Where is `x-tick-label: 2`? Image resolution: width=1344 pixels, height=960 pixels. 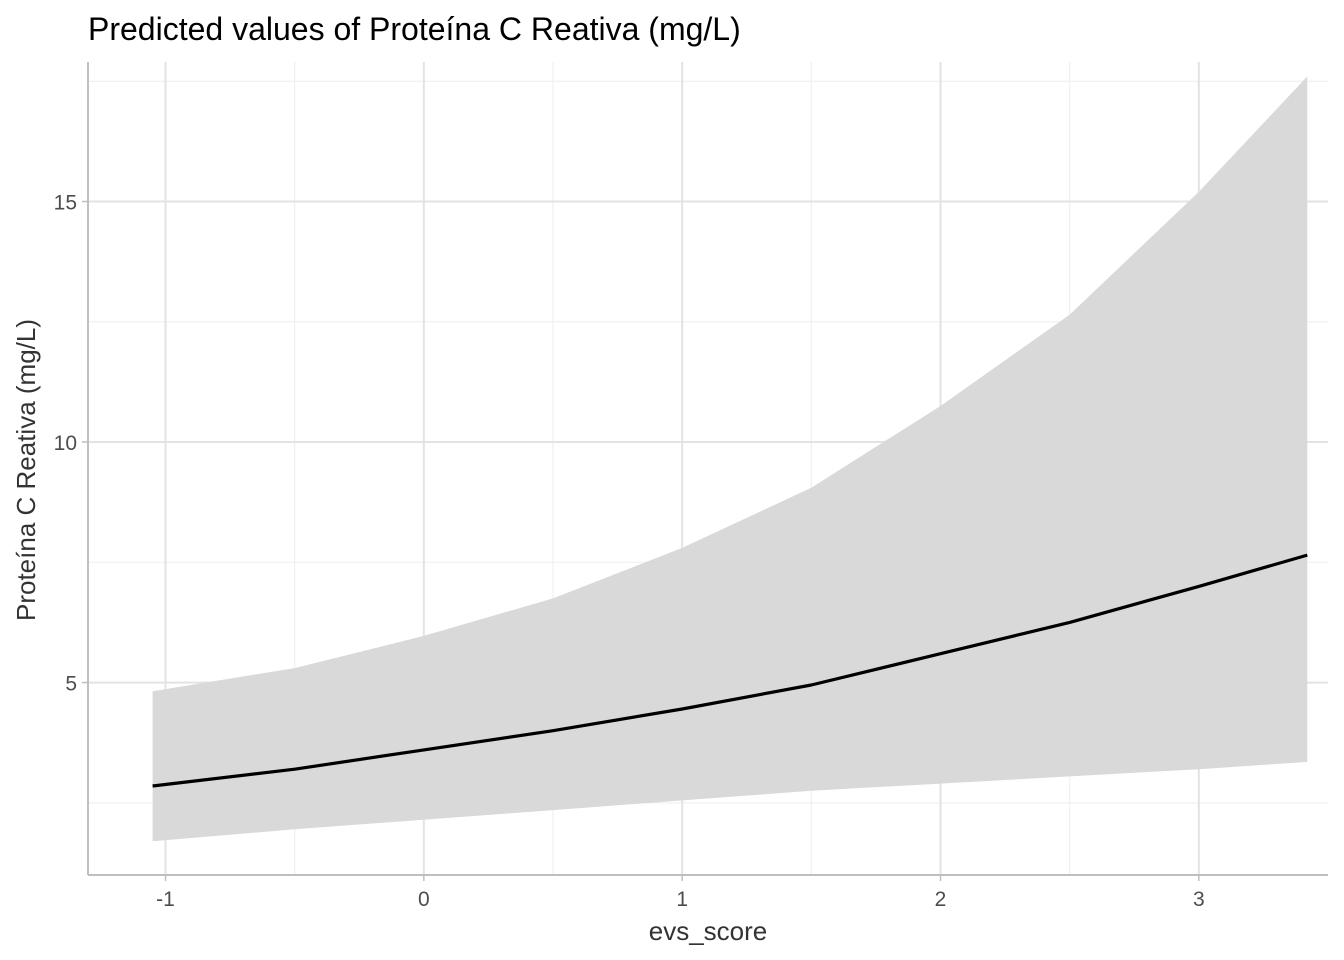 x-tick-label: 2 is located at coordinates (941, 899).